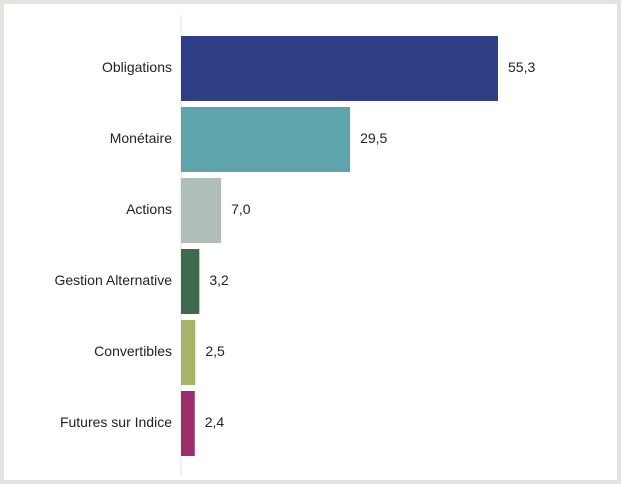 The height and width of the screenshot is (484, 621). I want to click on value-label: 7,0, so click(241, 209).